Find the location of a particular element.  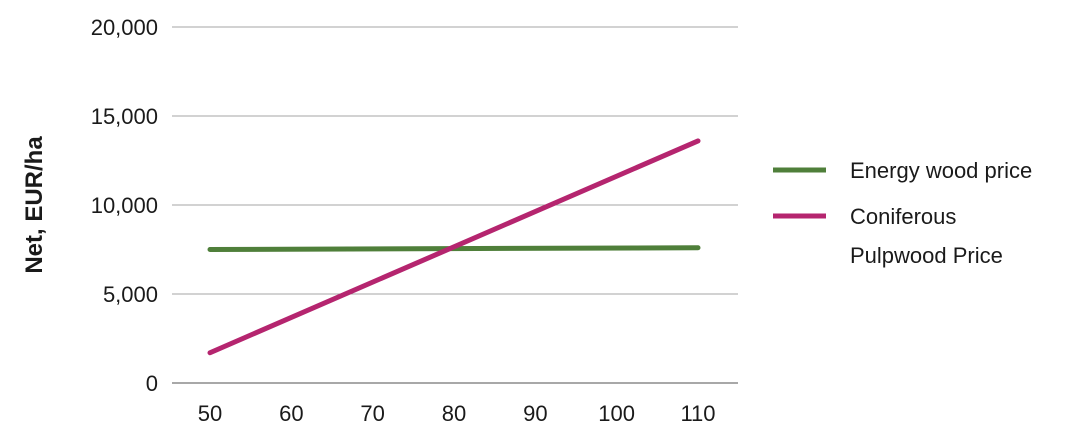

x-axis-ticks: 50 60 70 80 90 100 110 is located at coordinates (457, 413).